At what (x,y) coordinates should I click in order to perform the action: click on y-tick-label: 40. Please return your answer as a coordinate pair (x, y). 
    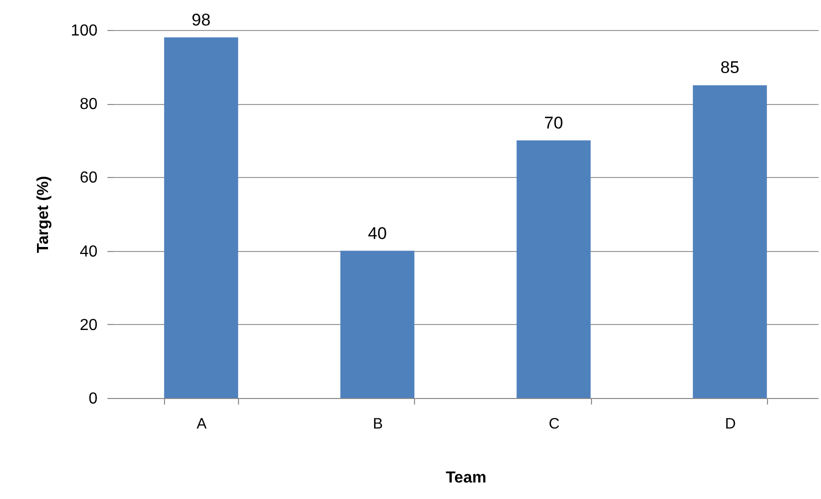
    Looking at the image, I should click on (89, 251).